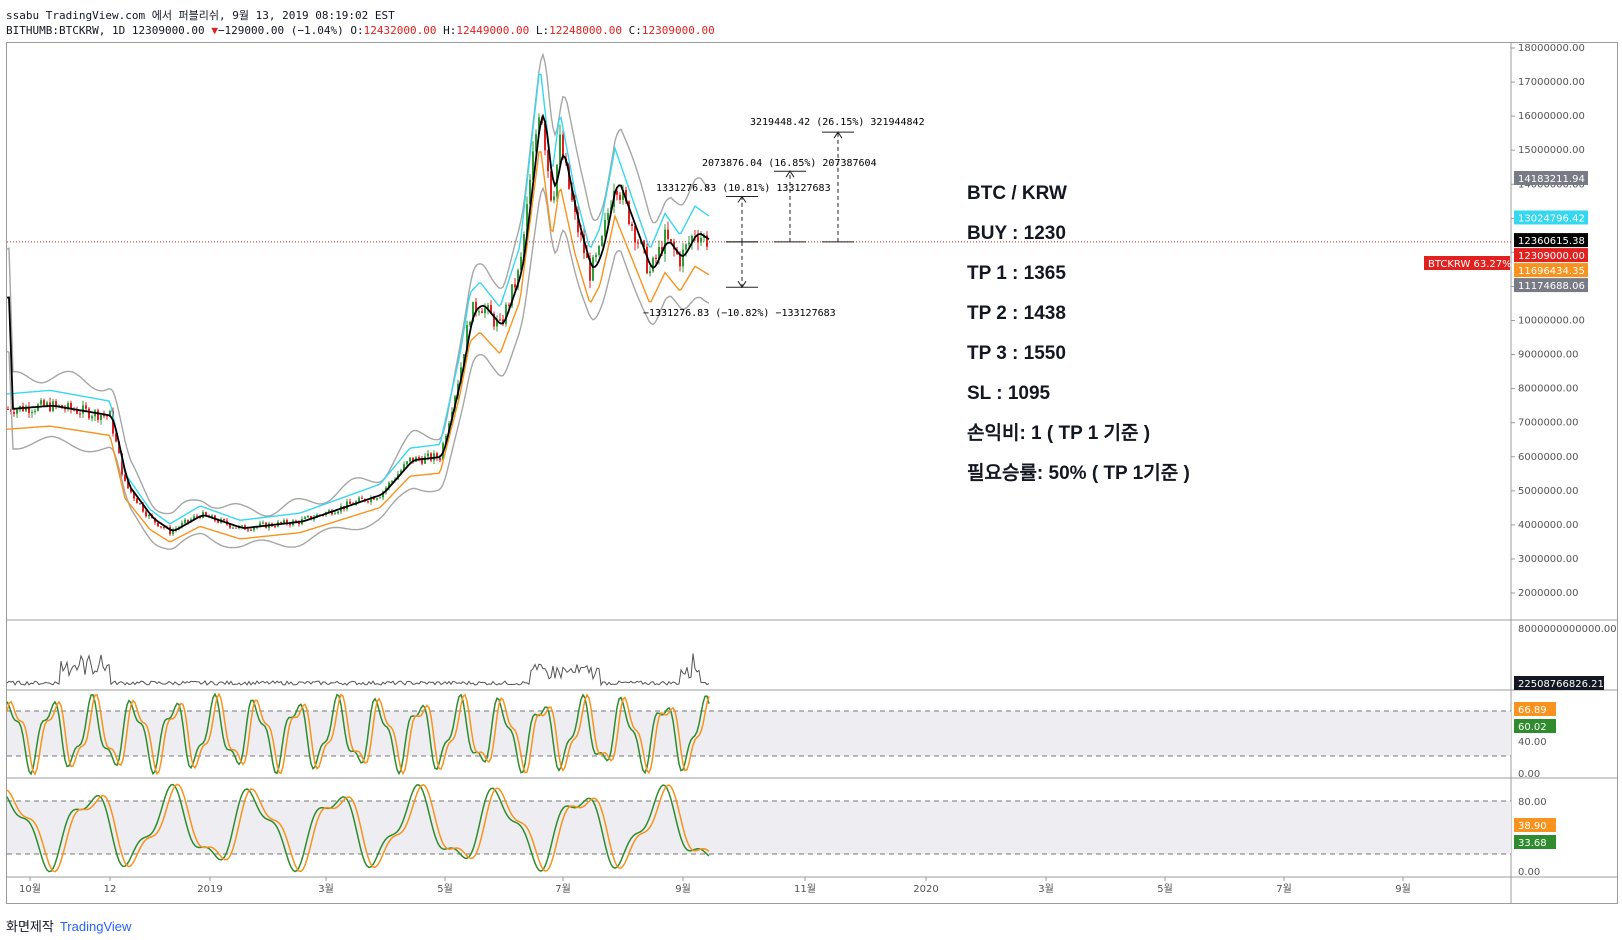 This screenshot has height=940, width=1622. What do you see at coordinates (715, 886) in the screenshot?
I see `time-axis: 10월 12 2019 3월 5월 7월 9월 11월 2020 3월 5월 7월 9월` at bounding box center [715, 886].